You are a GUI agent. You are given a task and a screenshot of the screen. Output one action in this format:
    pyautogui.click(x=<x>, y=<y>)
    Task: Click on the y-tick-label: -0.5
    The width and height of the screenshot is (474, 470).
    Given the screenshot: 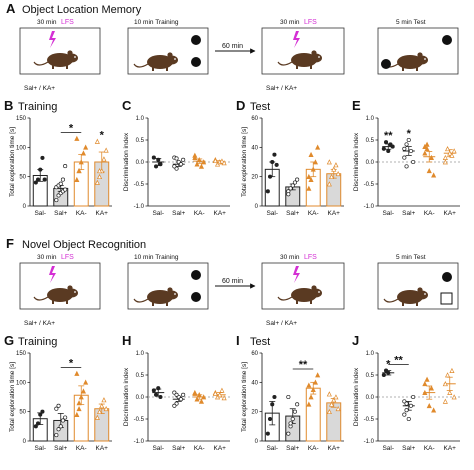 What is the action you would take?
    pyautogui.click(x=369, y=185)
    